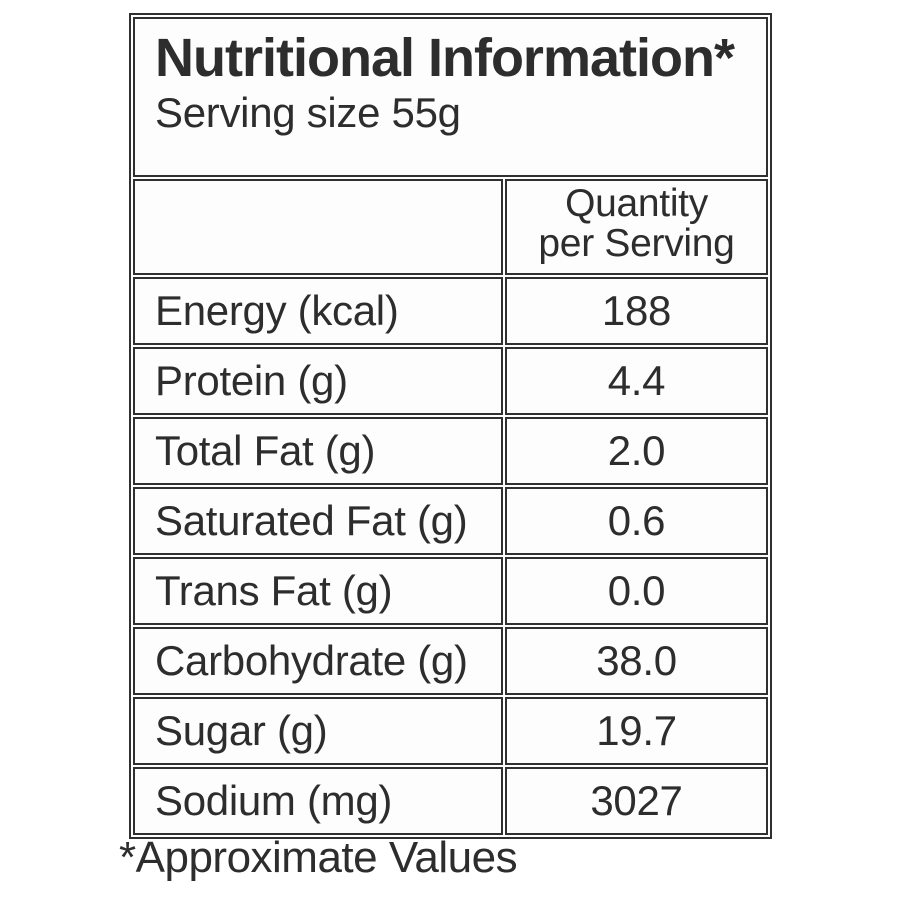 The width and height of the screenshot is (900, 900). Describe the element at coordinates (636, 661) in the screenshot. I see `nutrient-value: 38.0` at that location.